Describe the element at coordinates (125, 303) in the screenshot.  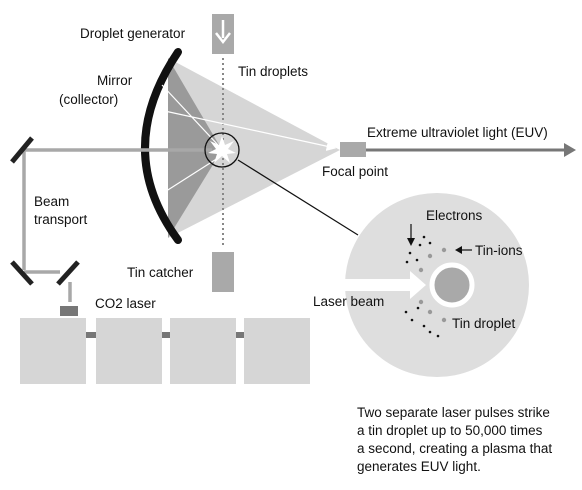
I see `label-co2-laser: CO2 laser` at that location.